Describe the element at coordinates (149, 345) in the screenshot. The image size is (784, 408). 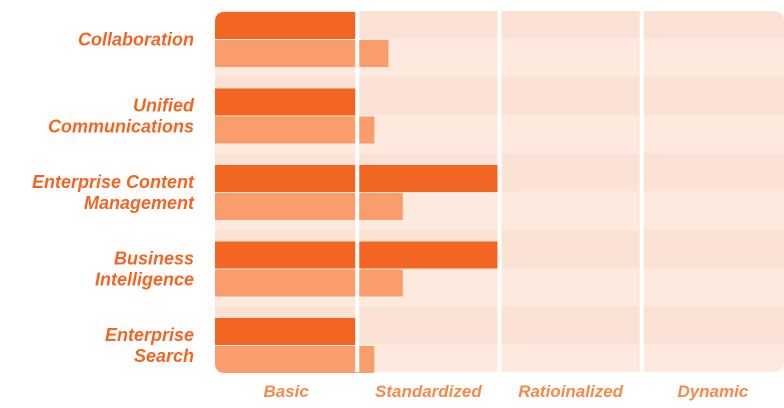
I see `category-label: Enterprise Search` at that location.